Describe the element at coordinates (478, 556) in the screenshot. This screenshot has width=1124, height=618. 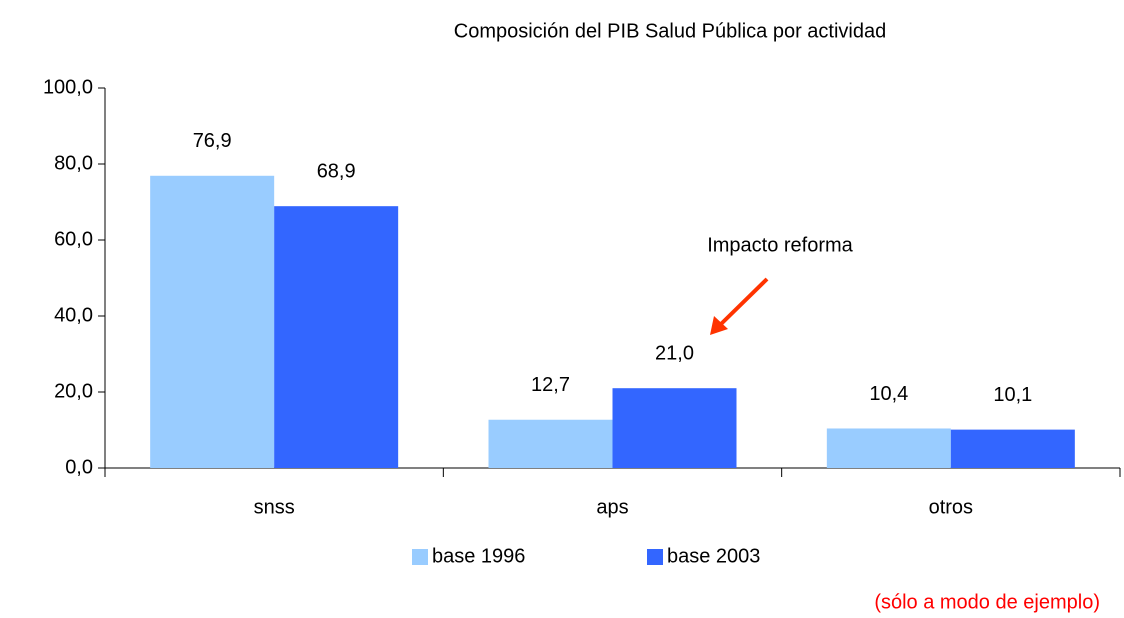
I see `legend-label: base 1996` at that location.